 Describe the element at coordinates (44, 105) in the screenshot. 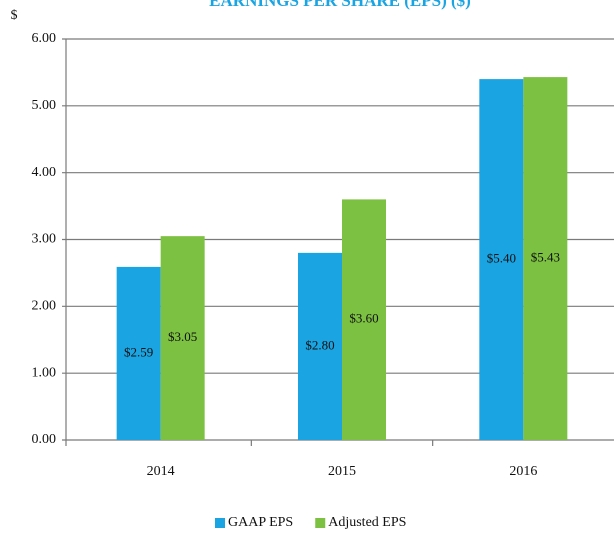

I see `y-tick-label: 5.00` at that location.